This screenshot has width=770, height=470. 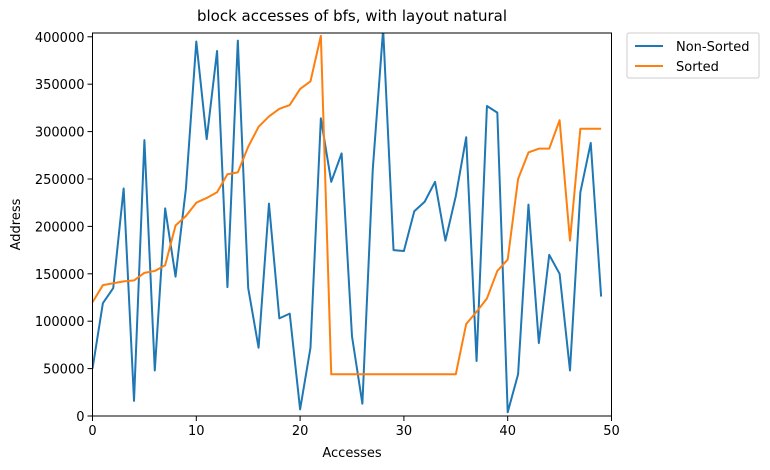 What do you see at coordinates (60, 275) in the screenshot?
I see `y-tick-label: 150000` at bounding box center [60, 275].